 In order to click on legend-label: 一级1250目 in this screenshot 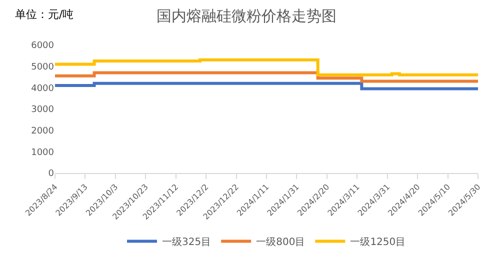, I will do `click(378, 242)`.